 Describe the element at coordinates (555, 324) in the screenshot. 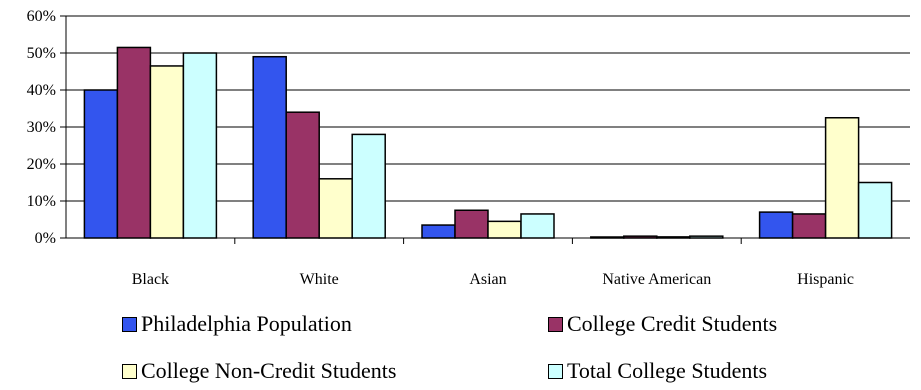

I see `legend-swatch-college-credit-students` at that location.